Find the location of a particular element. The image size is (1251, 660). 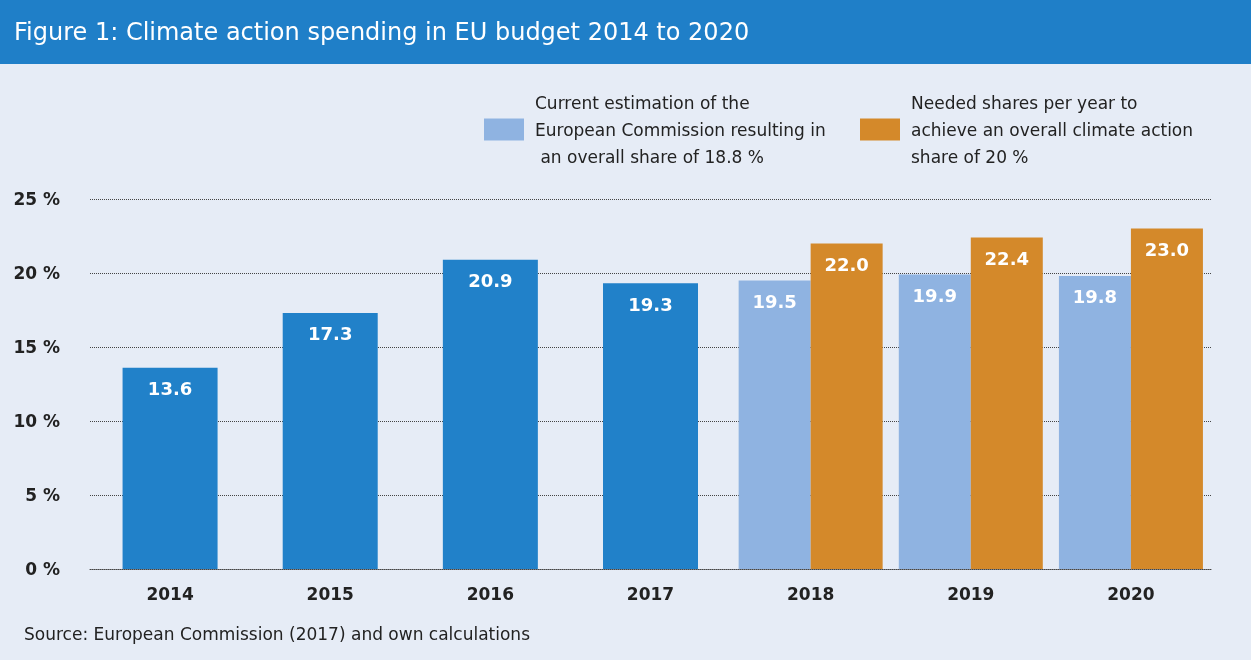

y-tick-label: 10 % is located at coordinates (36, 421).